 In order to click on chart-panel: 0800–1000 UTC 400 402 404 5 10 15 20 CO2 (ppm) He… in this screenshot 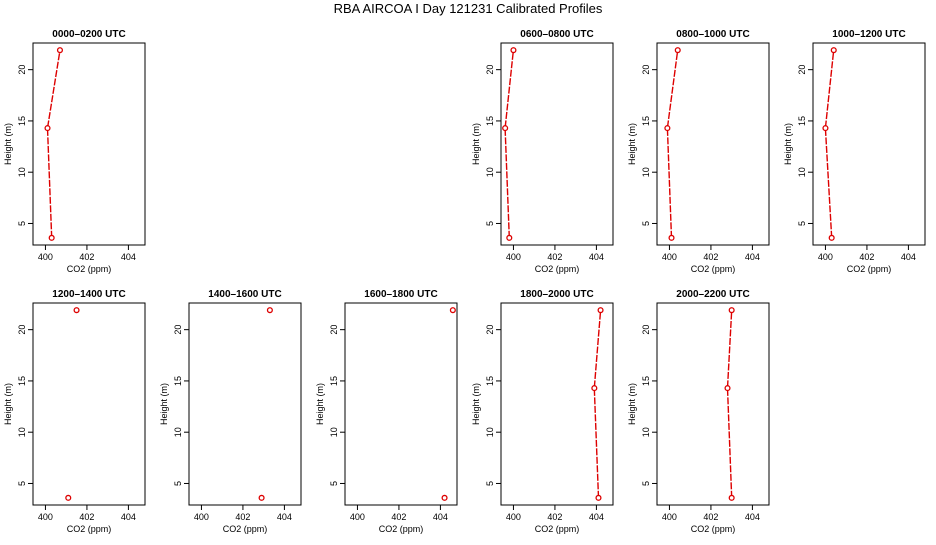, I will do `click(698, 151)`.